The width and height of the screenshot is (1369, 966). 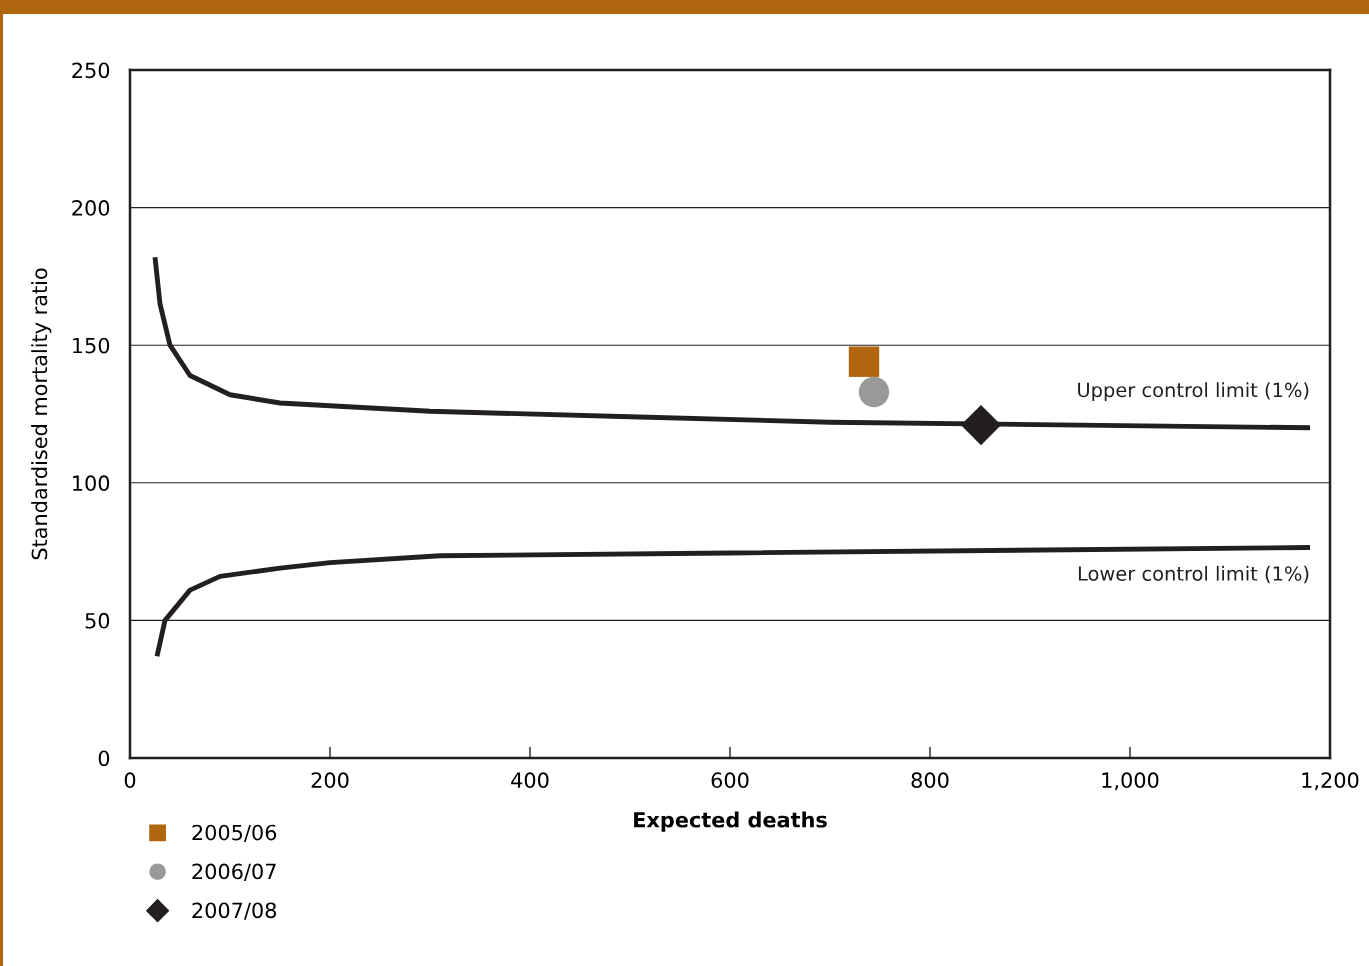 I want to click on x-tick-label: 200, so click(x=330, y=780).